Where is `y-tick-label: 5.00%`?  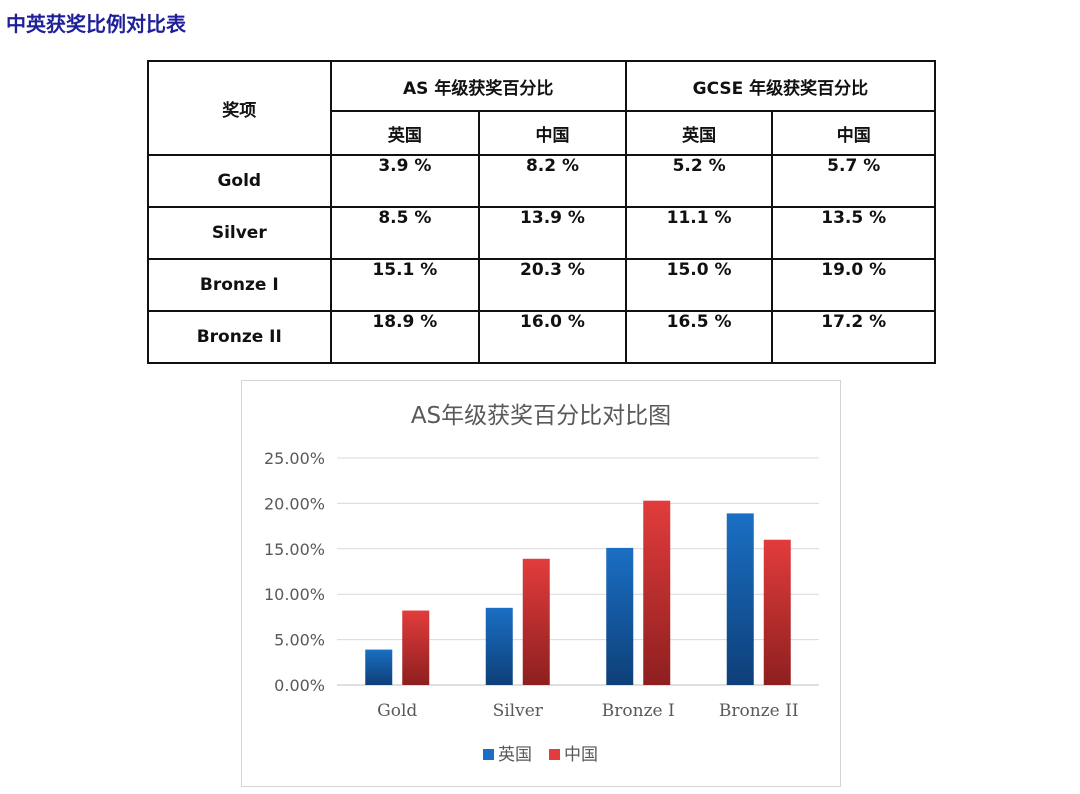
y-tick-label: 5.00% is located at coordinates (299, 640).